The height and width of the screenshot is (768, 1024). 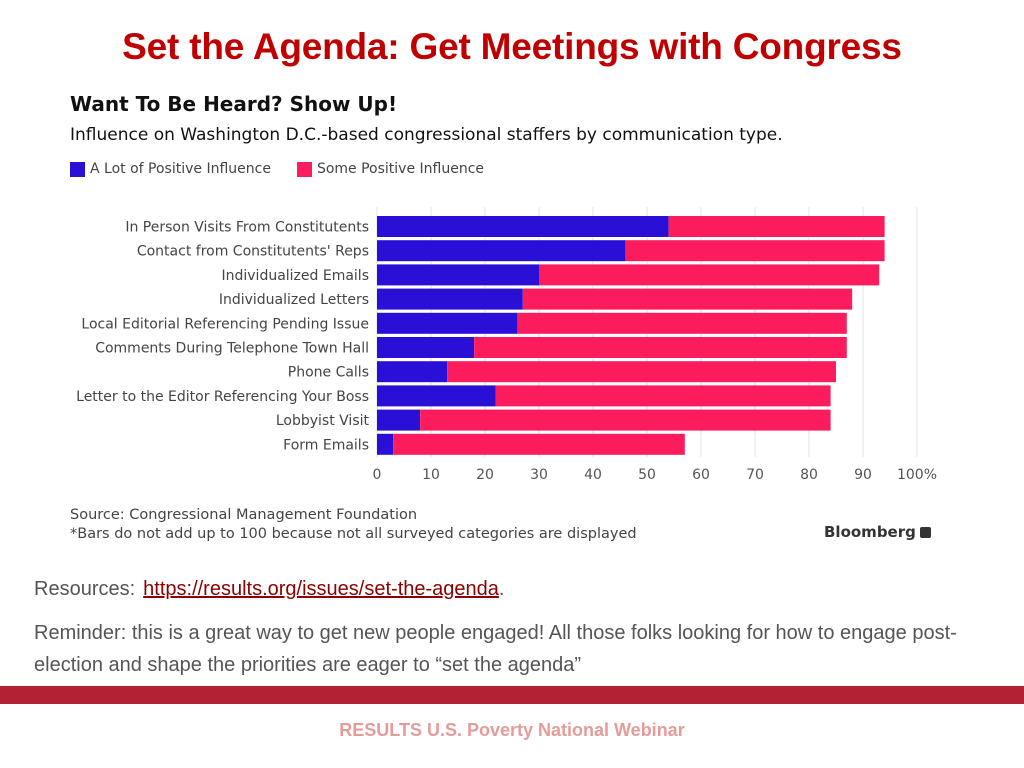 What do you see at coordinates (701, 475) in the screenshot?
I see `x-tick-label-60: 60` at bounding box center [701, 475].